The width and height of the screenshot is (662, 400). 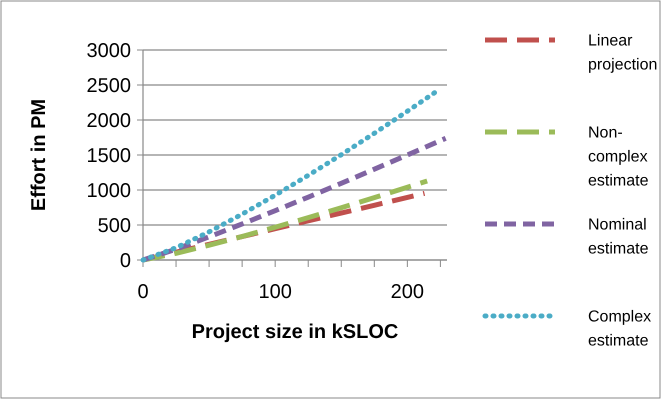 I want to click on x-tick-label: 0, so click(x=143, y=292).